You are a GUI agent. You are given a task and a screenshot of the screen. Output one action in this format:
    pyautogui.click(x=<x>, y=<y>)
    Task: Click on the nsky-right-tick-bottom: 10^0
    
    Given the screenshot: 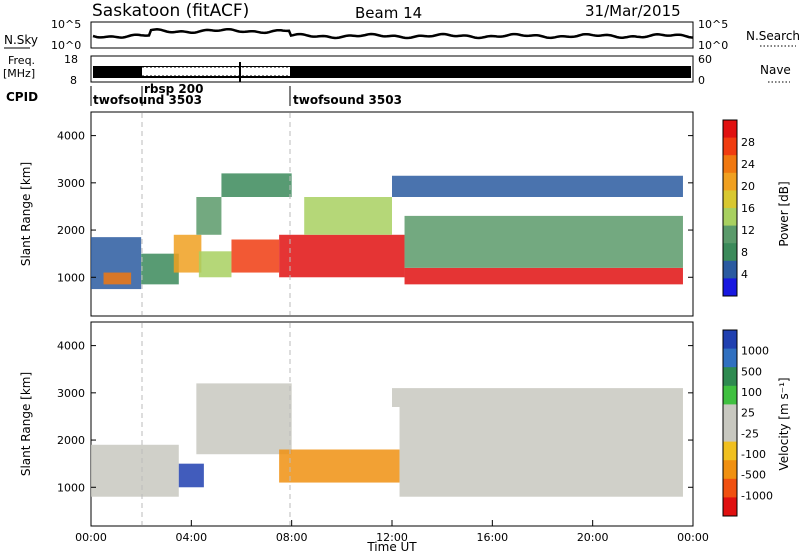 What is the action you would take?
    pyautogui.click(x=713, y=45)
    